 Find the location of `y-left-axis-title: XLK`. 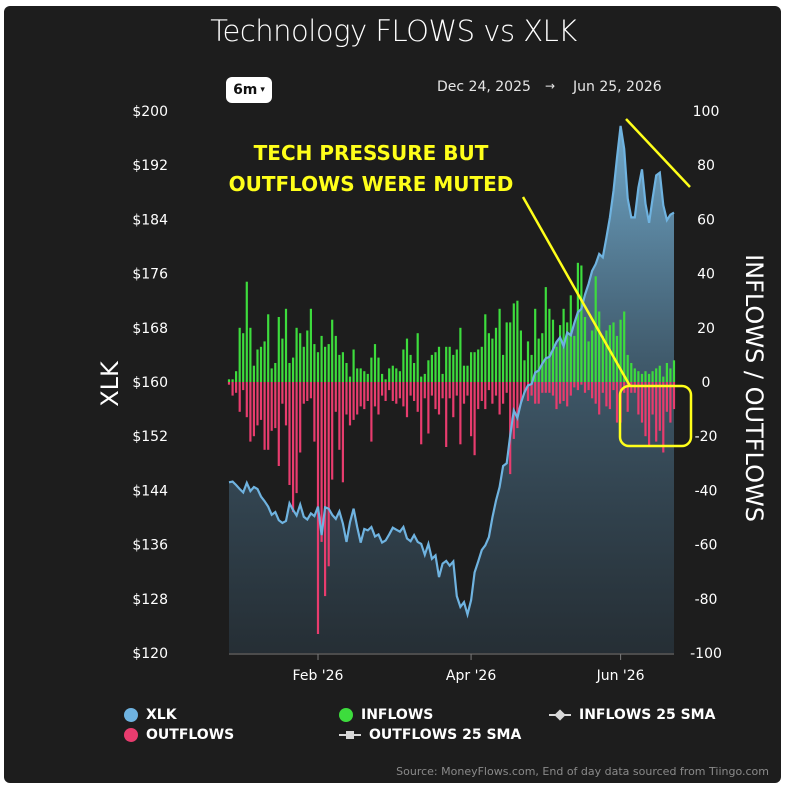

y-left-axis-title: XLK is located at coordinates (110, 383).